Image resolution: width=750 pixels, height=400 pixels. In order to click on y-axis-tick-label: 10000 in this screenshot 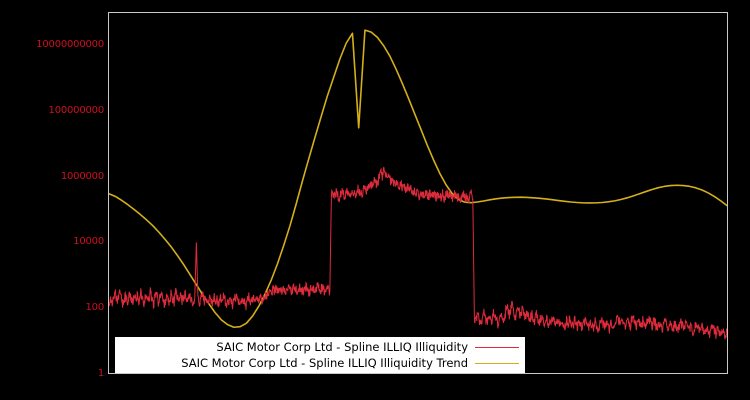, I will do `click(88, 242)`.